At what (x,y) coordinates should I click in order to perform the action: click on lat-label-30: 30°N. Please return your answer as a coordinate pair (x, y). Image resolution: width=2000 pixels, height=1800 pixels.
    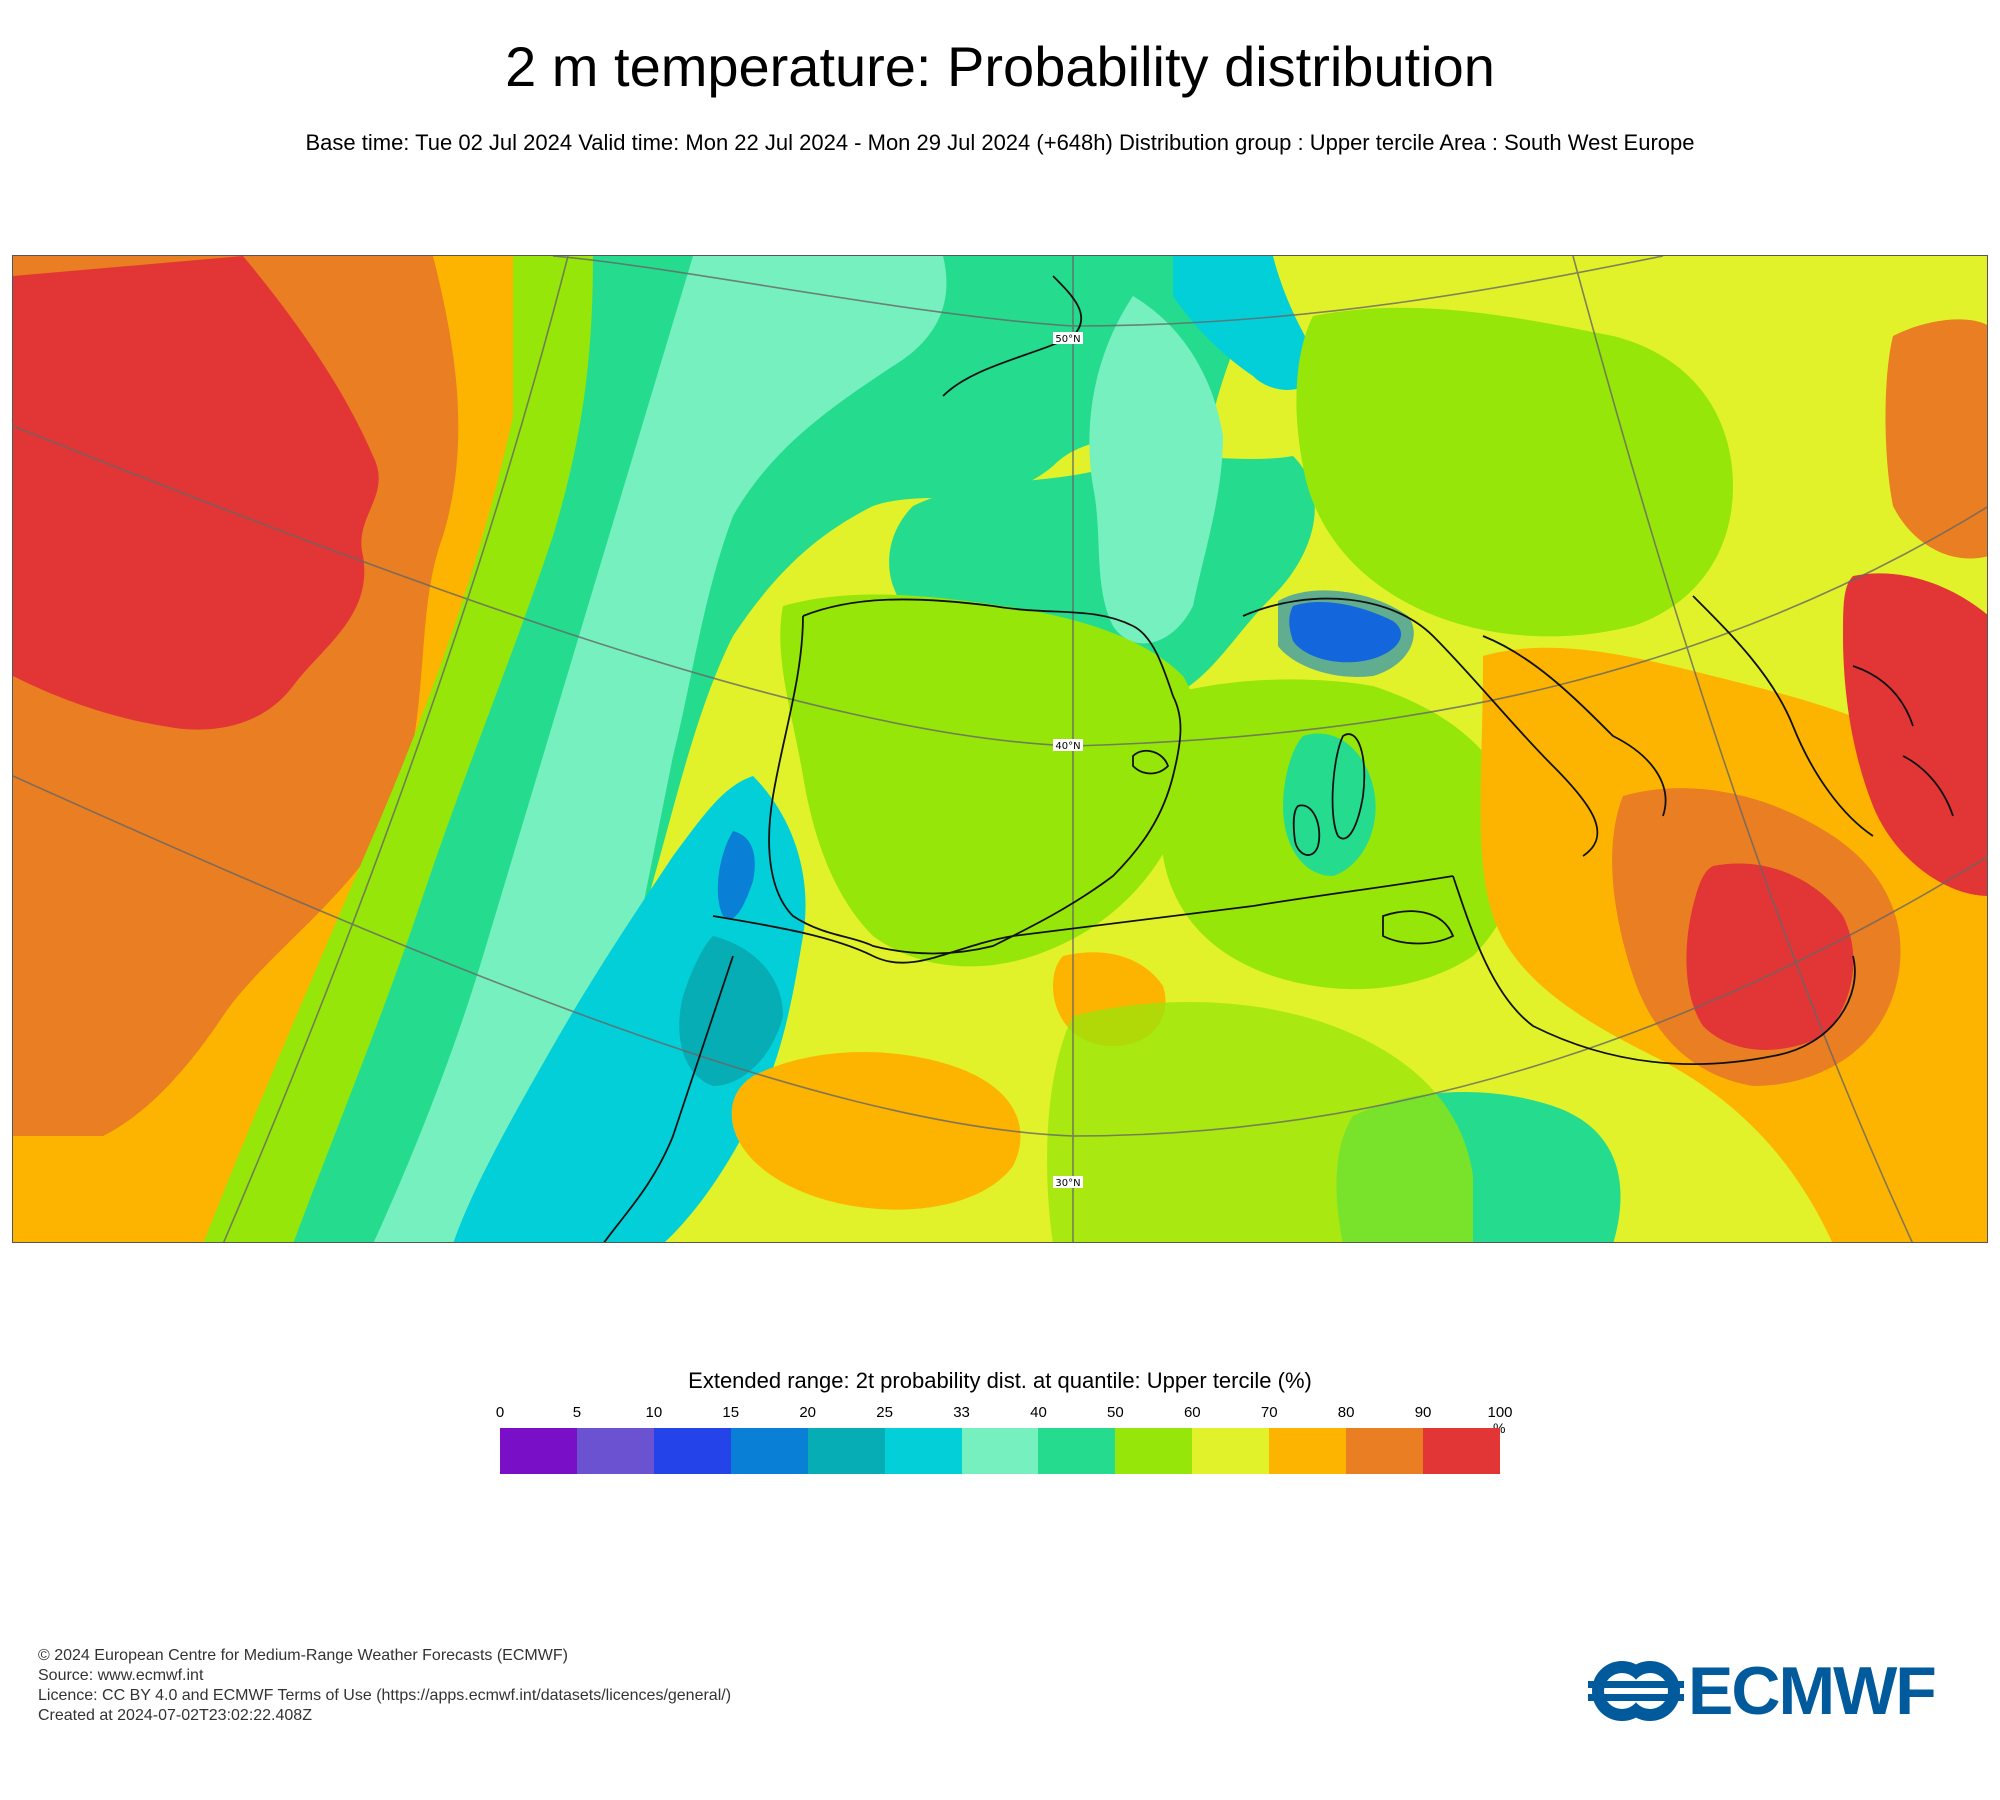
    Looking at the image, I should click on (1067, 1183).